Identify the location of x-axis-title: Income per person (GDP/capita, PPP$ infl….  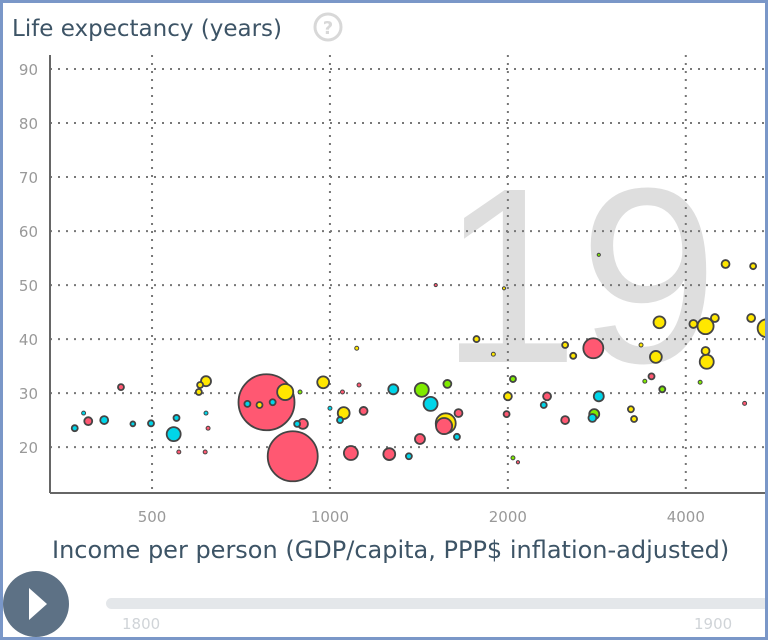
(390, 550).